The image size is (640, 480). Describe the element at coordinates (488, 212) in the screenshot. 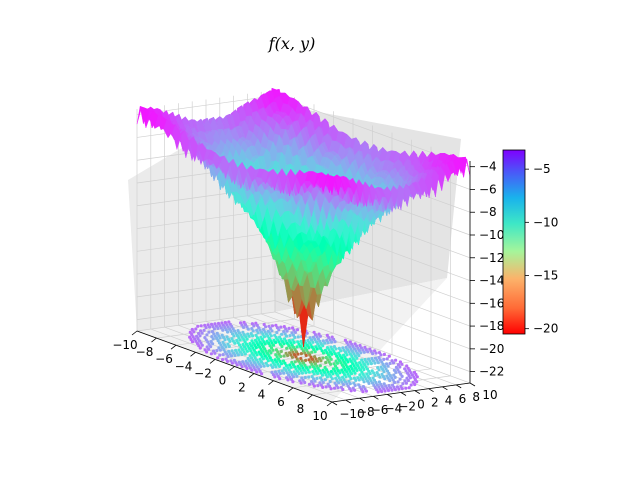

I see `z-tick-label: −8` at that location.